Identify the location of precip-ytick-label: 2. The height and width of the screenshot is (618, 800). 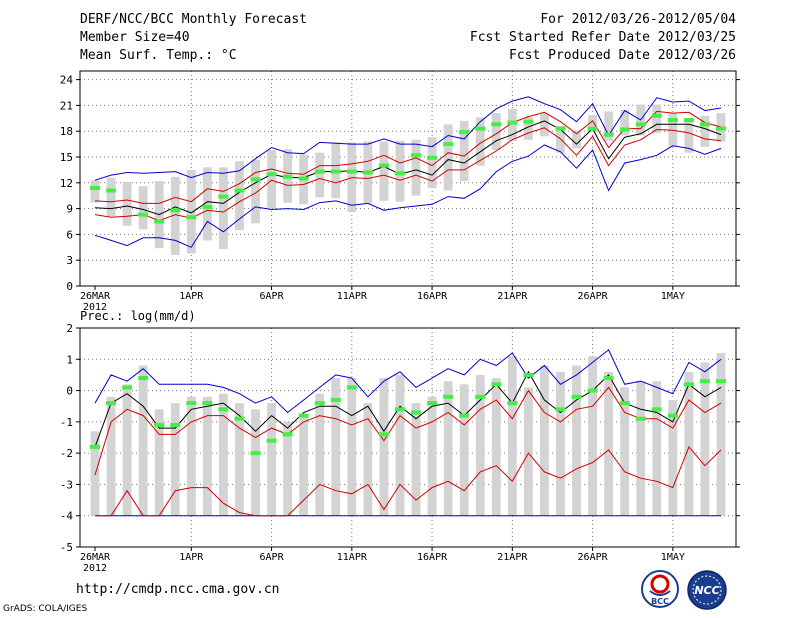
(69, 328).